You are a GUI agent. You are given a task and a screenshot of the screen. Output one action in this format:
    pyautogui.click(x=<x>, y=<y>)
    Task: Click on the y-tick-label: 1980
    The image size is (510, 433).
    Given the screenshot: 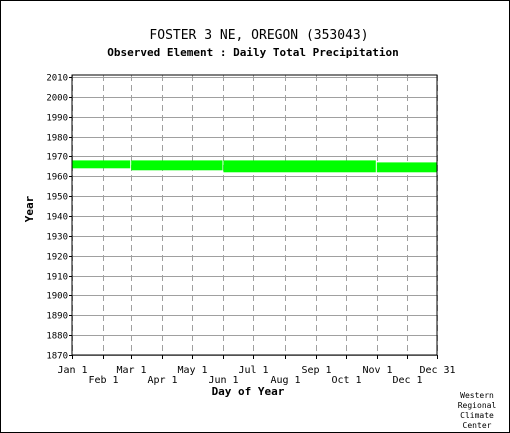 What is the action you would take?
    pyautogui.click(x=57, y=139)
    